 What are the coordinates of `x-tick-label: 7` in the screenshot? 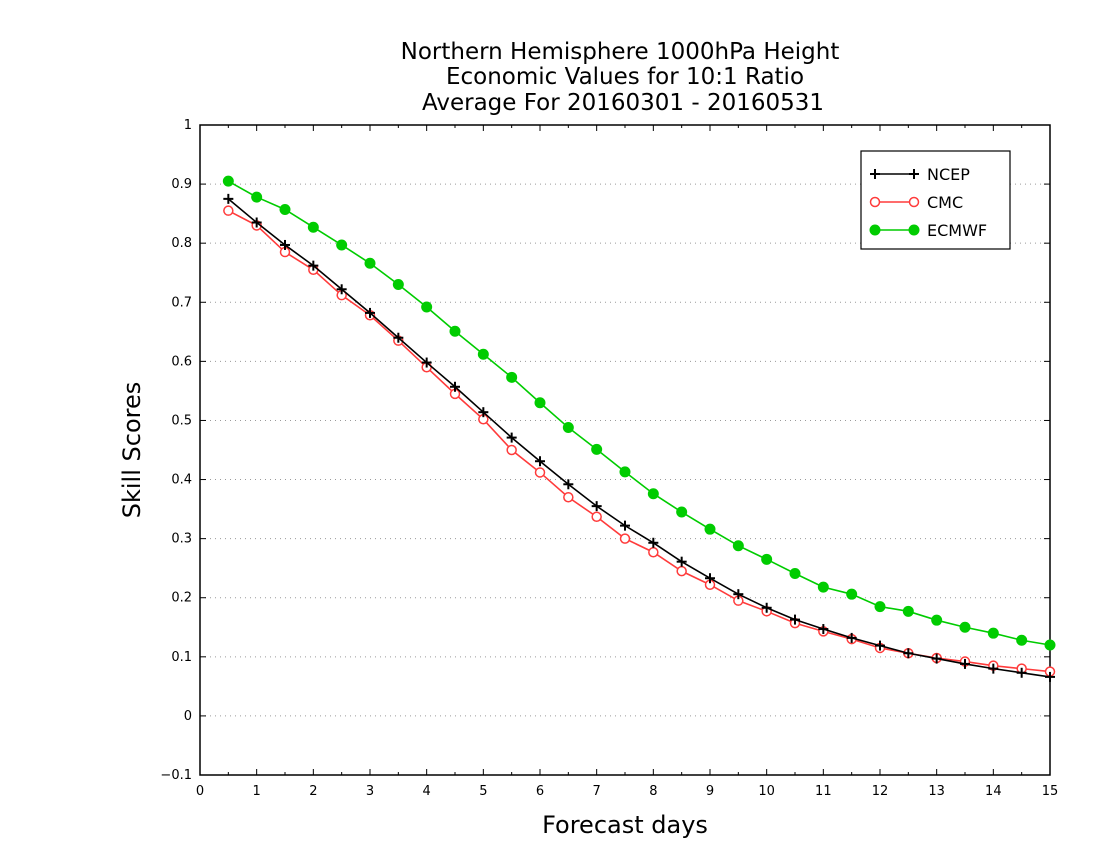 It's located at (597, 791).